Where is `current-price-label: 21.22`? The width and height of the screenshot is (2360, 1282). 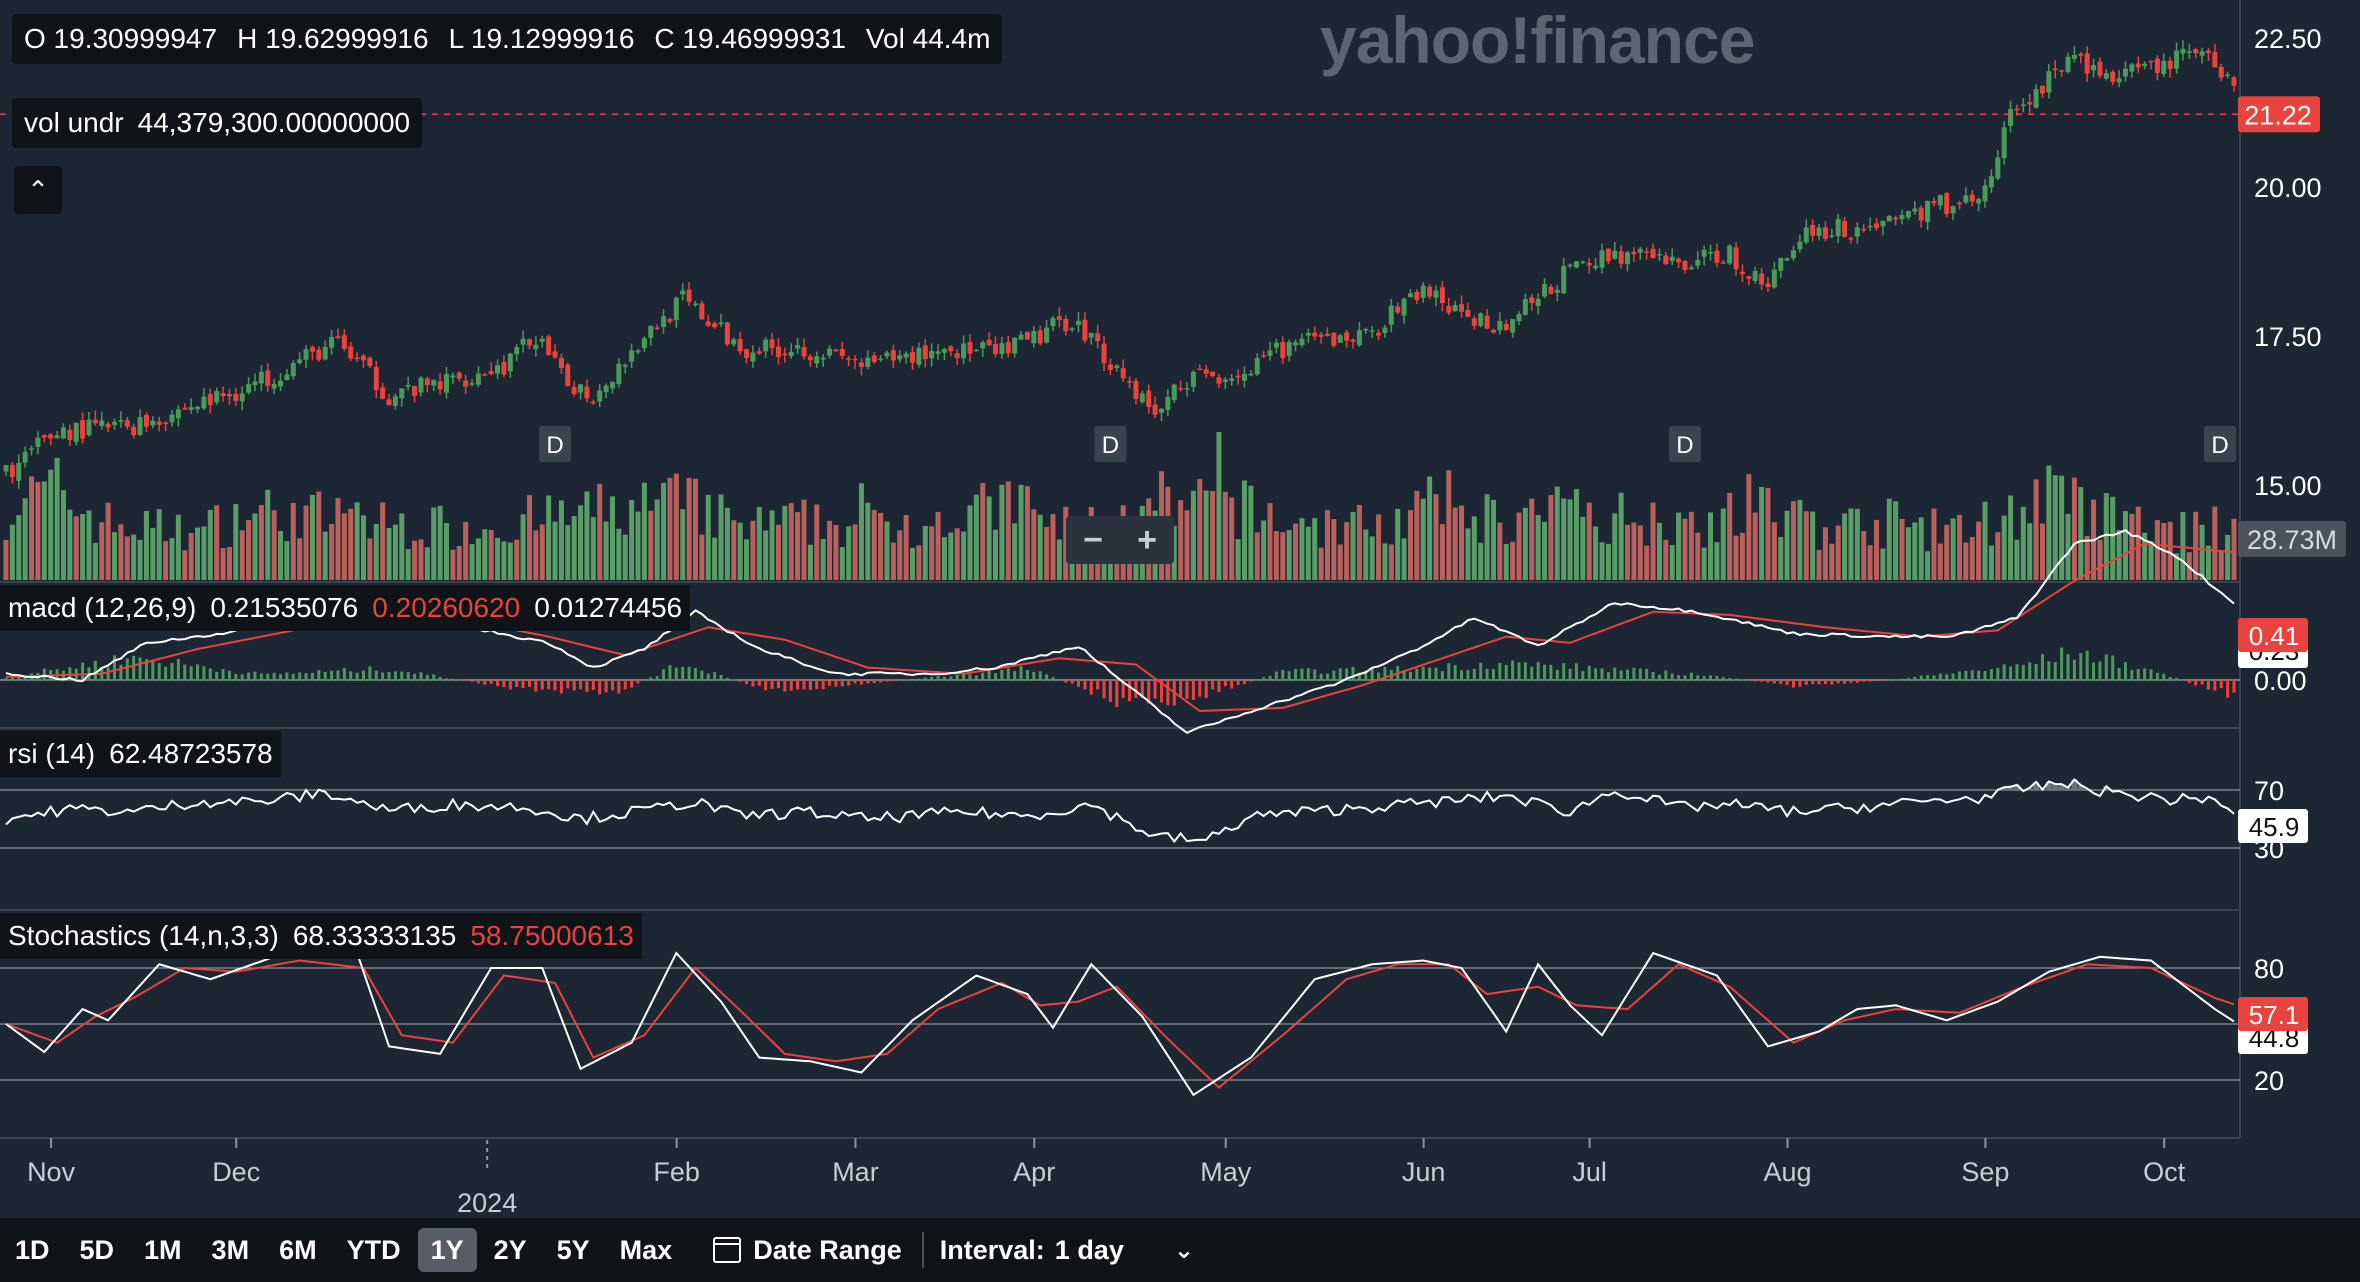
current-price-label: 21.22 is located at coordinates (2278, 115).